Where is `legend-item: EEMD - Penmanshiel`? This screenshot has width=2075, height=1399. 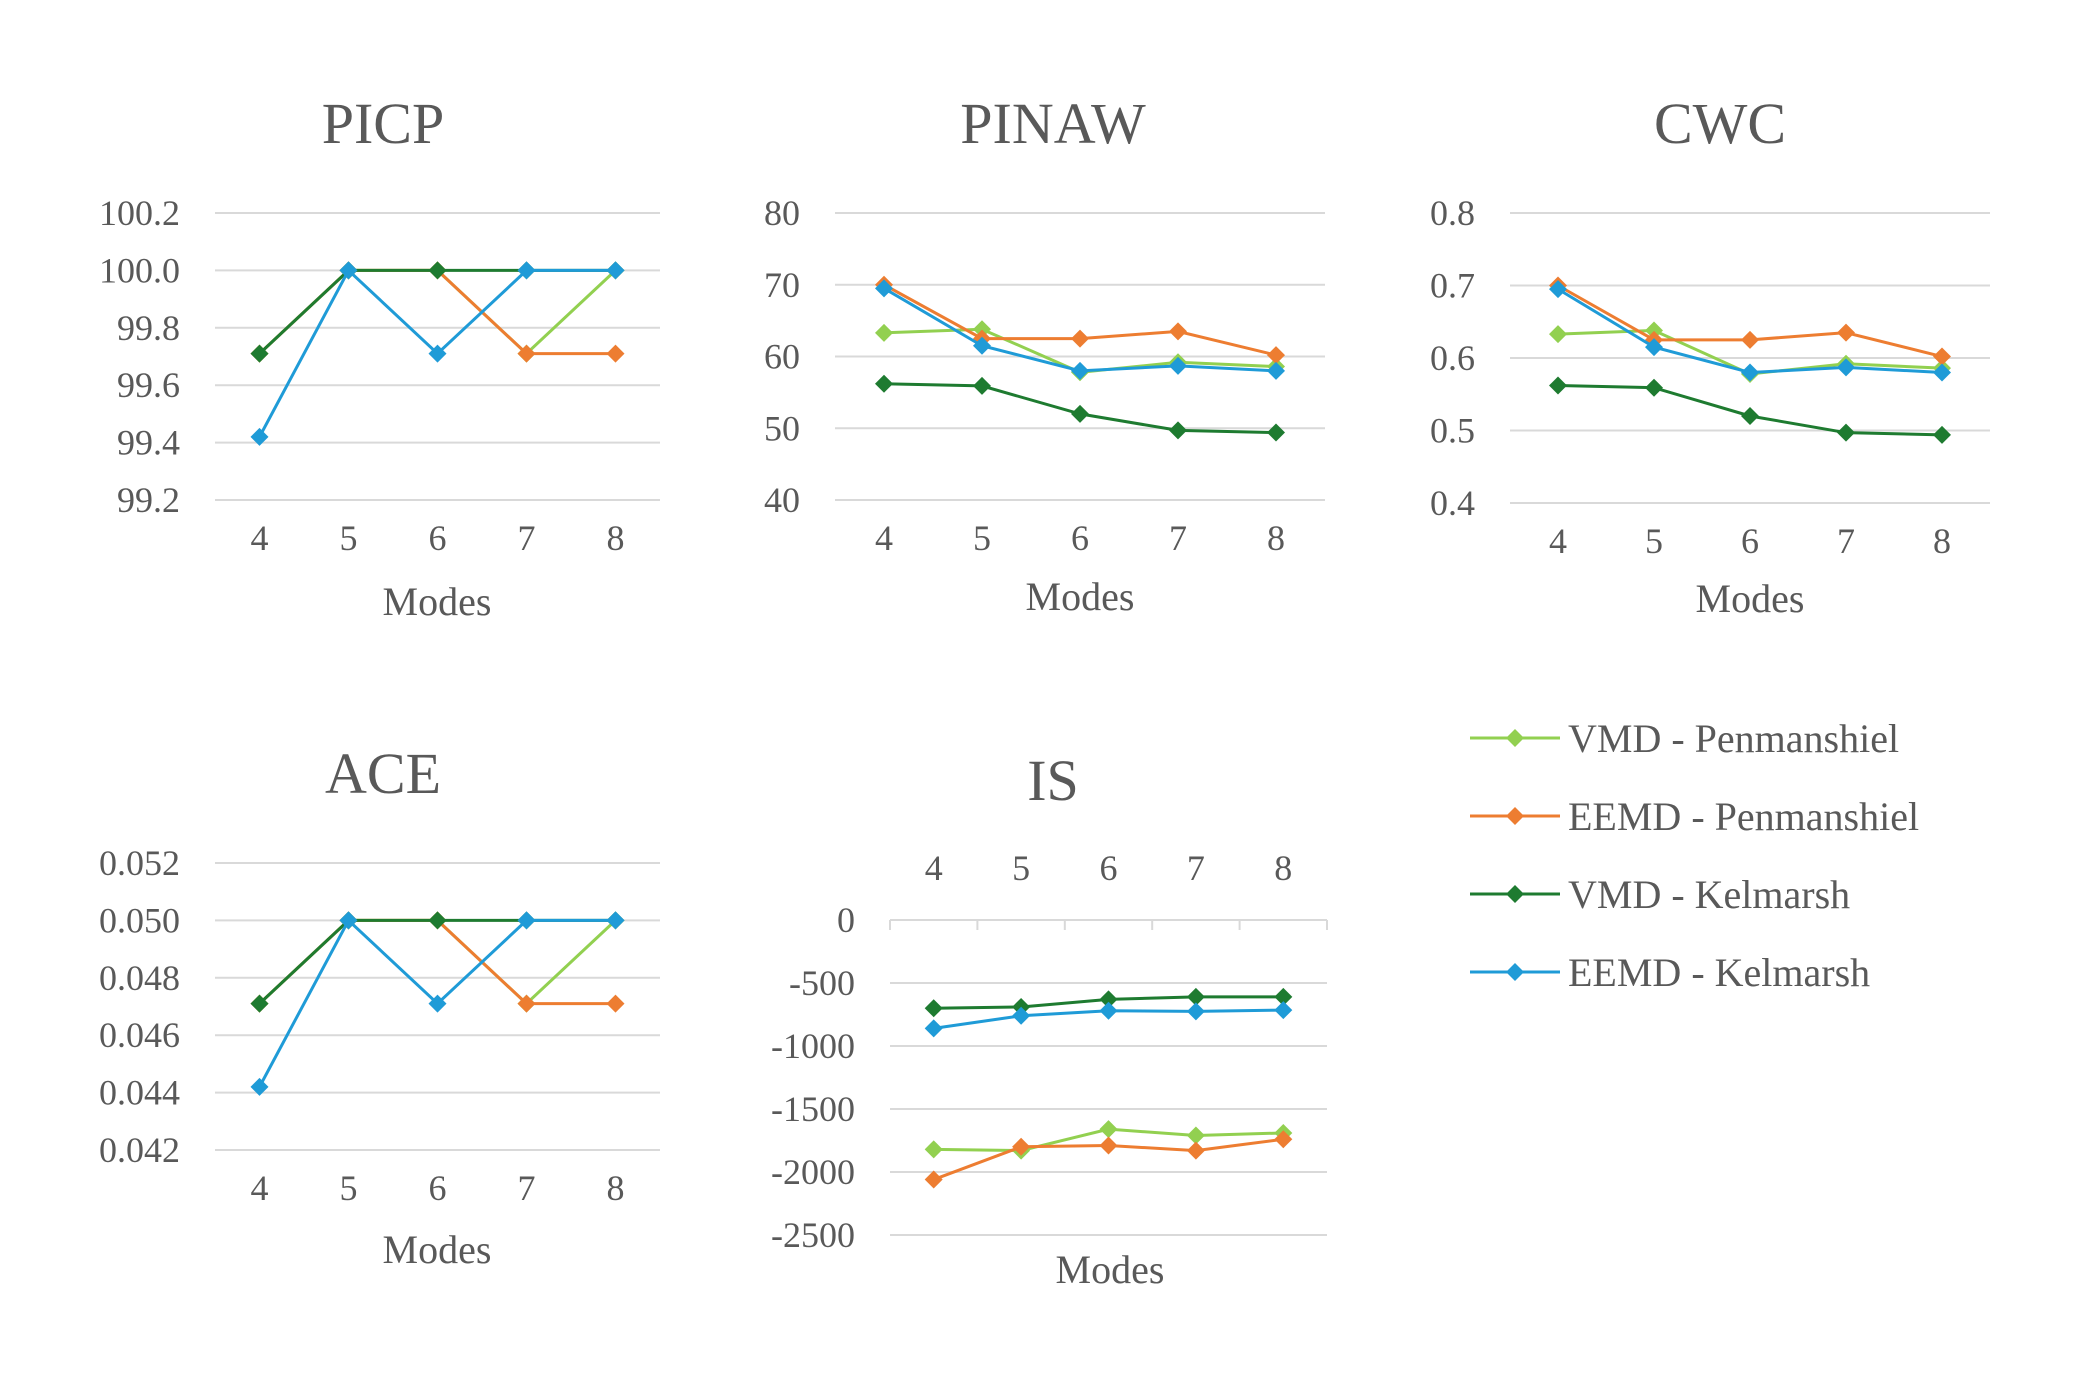 legend-item: EEMD - Penmanshiel is located at coordinates (1694, 816).